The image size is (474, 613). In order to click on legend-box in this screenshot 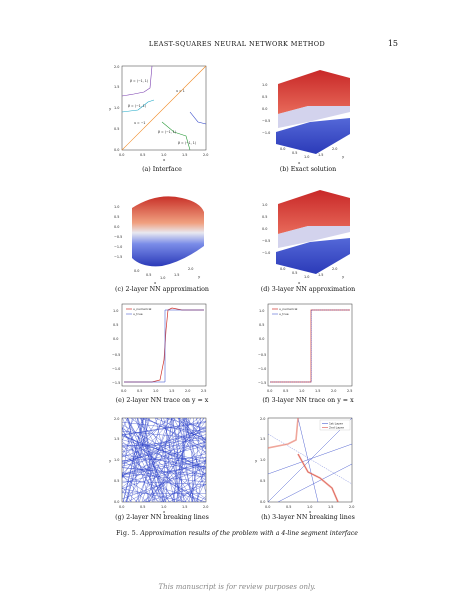, I will do `click(335, 425)`.